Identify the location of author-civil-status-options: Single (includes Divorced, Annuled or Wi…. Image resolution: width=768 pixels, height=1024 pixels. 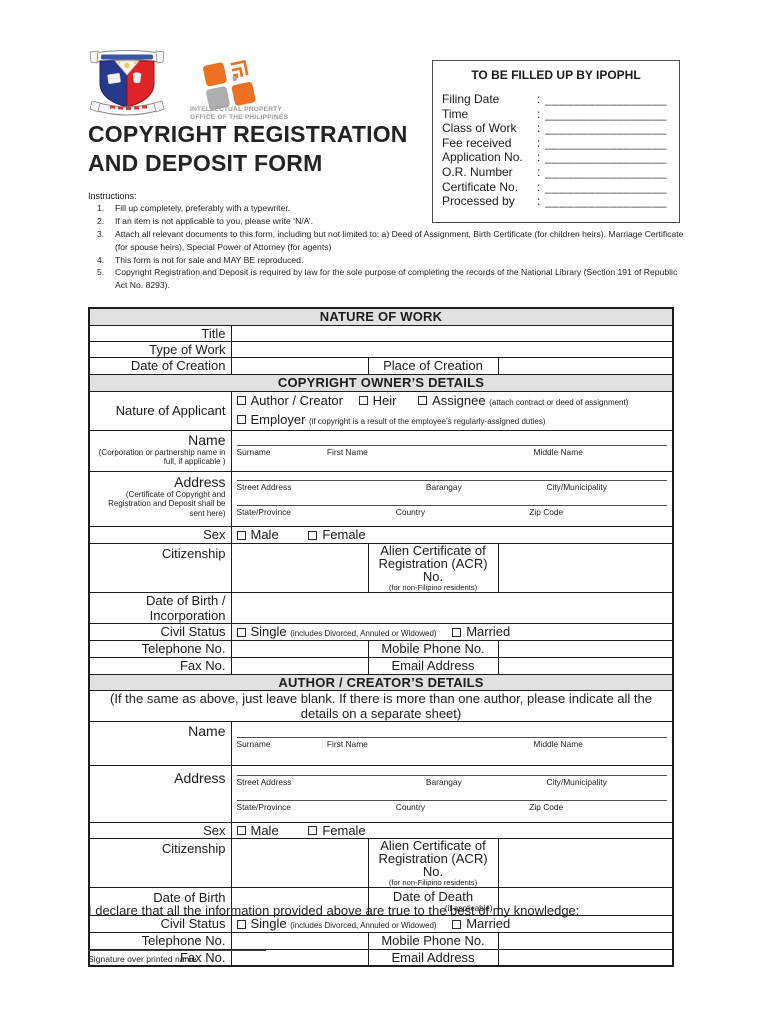
(452, 923).